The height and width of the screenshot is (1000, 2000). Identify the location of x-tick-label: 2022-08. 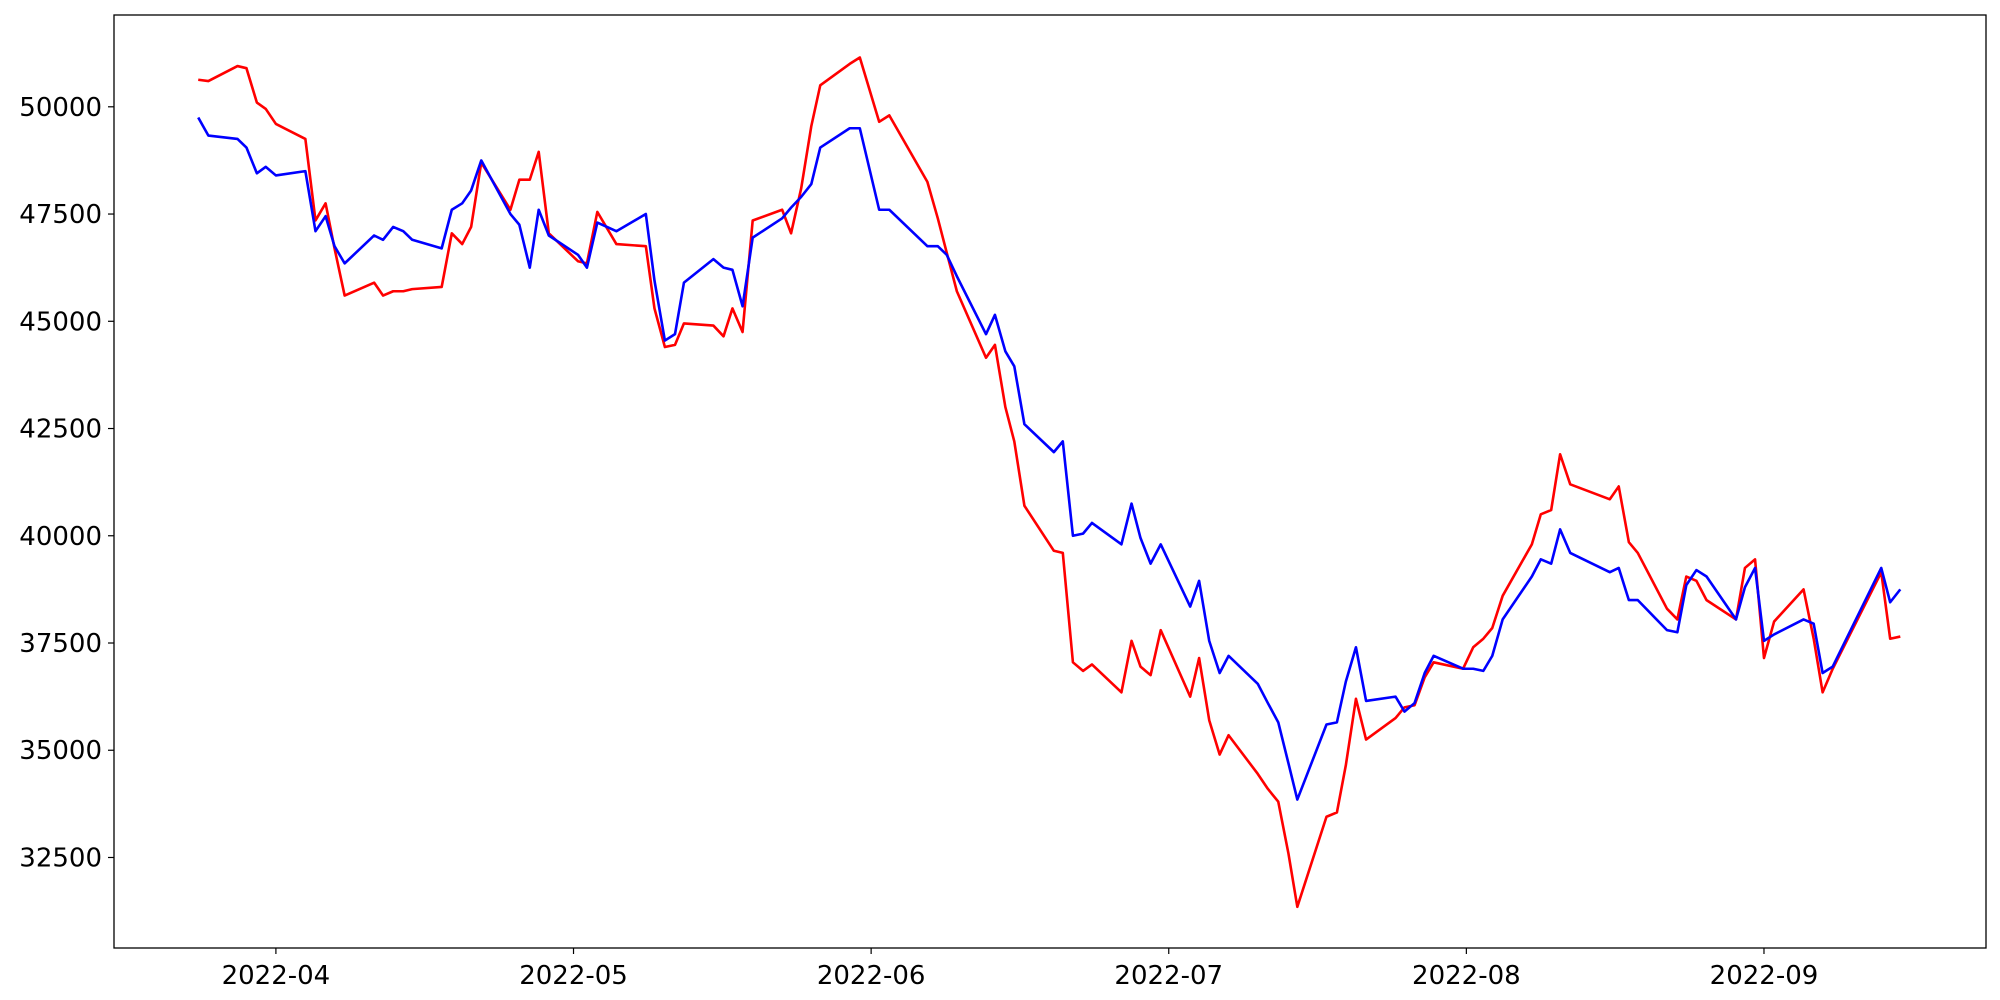
(1466, 976).